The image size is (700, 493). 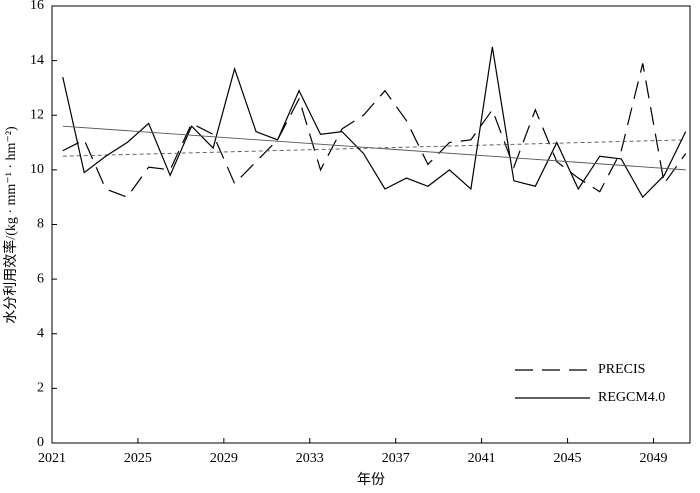 What do you see at coordinates (568, 458) in the screenshot?
I see `x-tick-label: 2045` at bounding box center [568, 458].